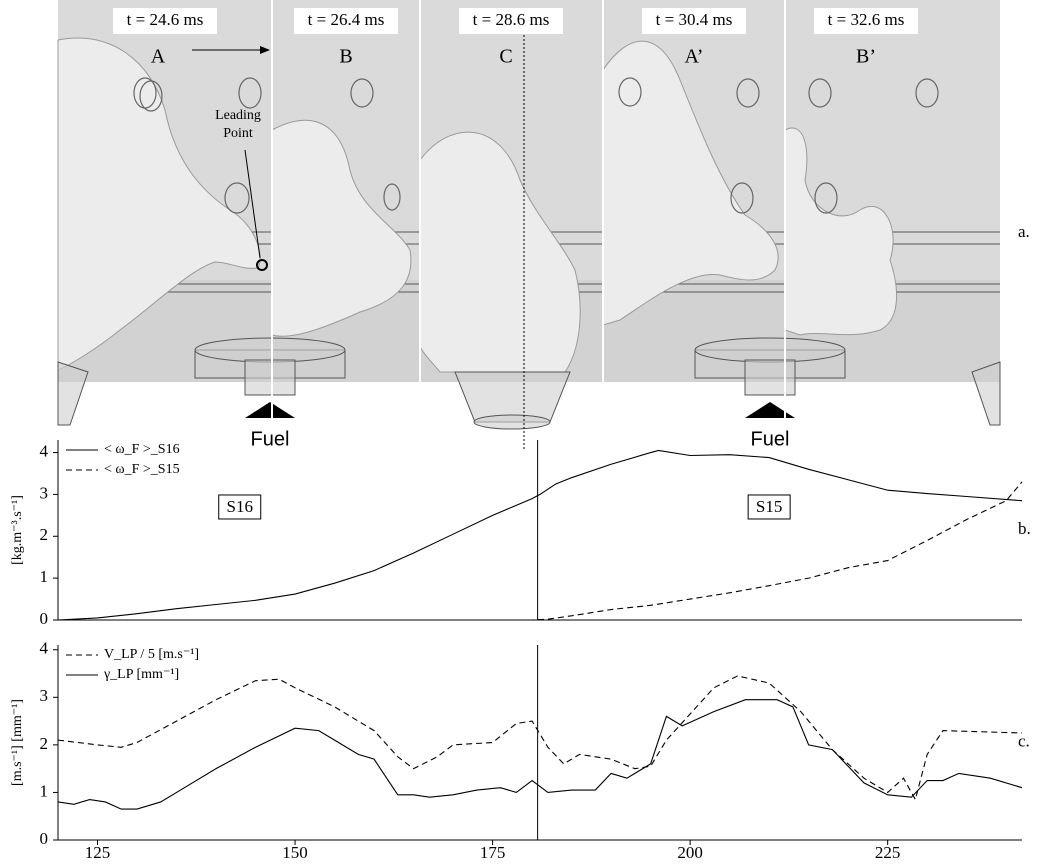  What do you see at coordinates (529, 383) in the screenshot?
I see `injectors` at bounding box center [529, 383].